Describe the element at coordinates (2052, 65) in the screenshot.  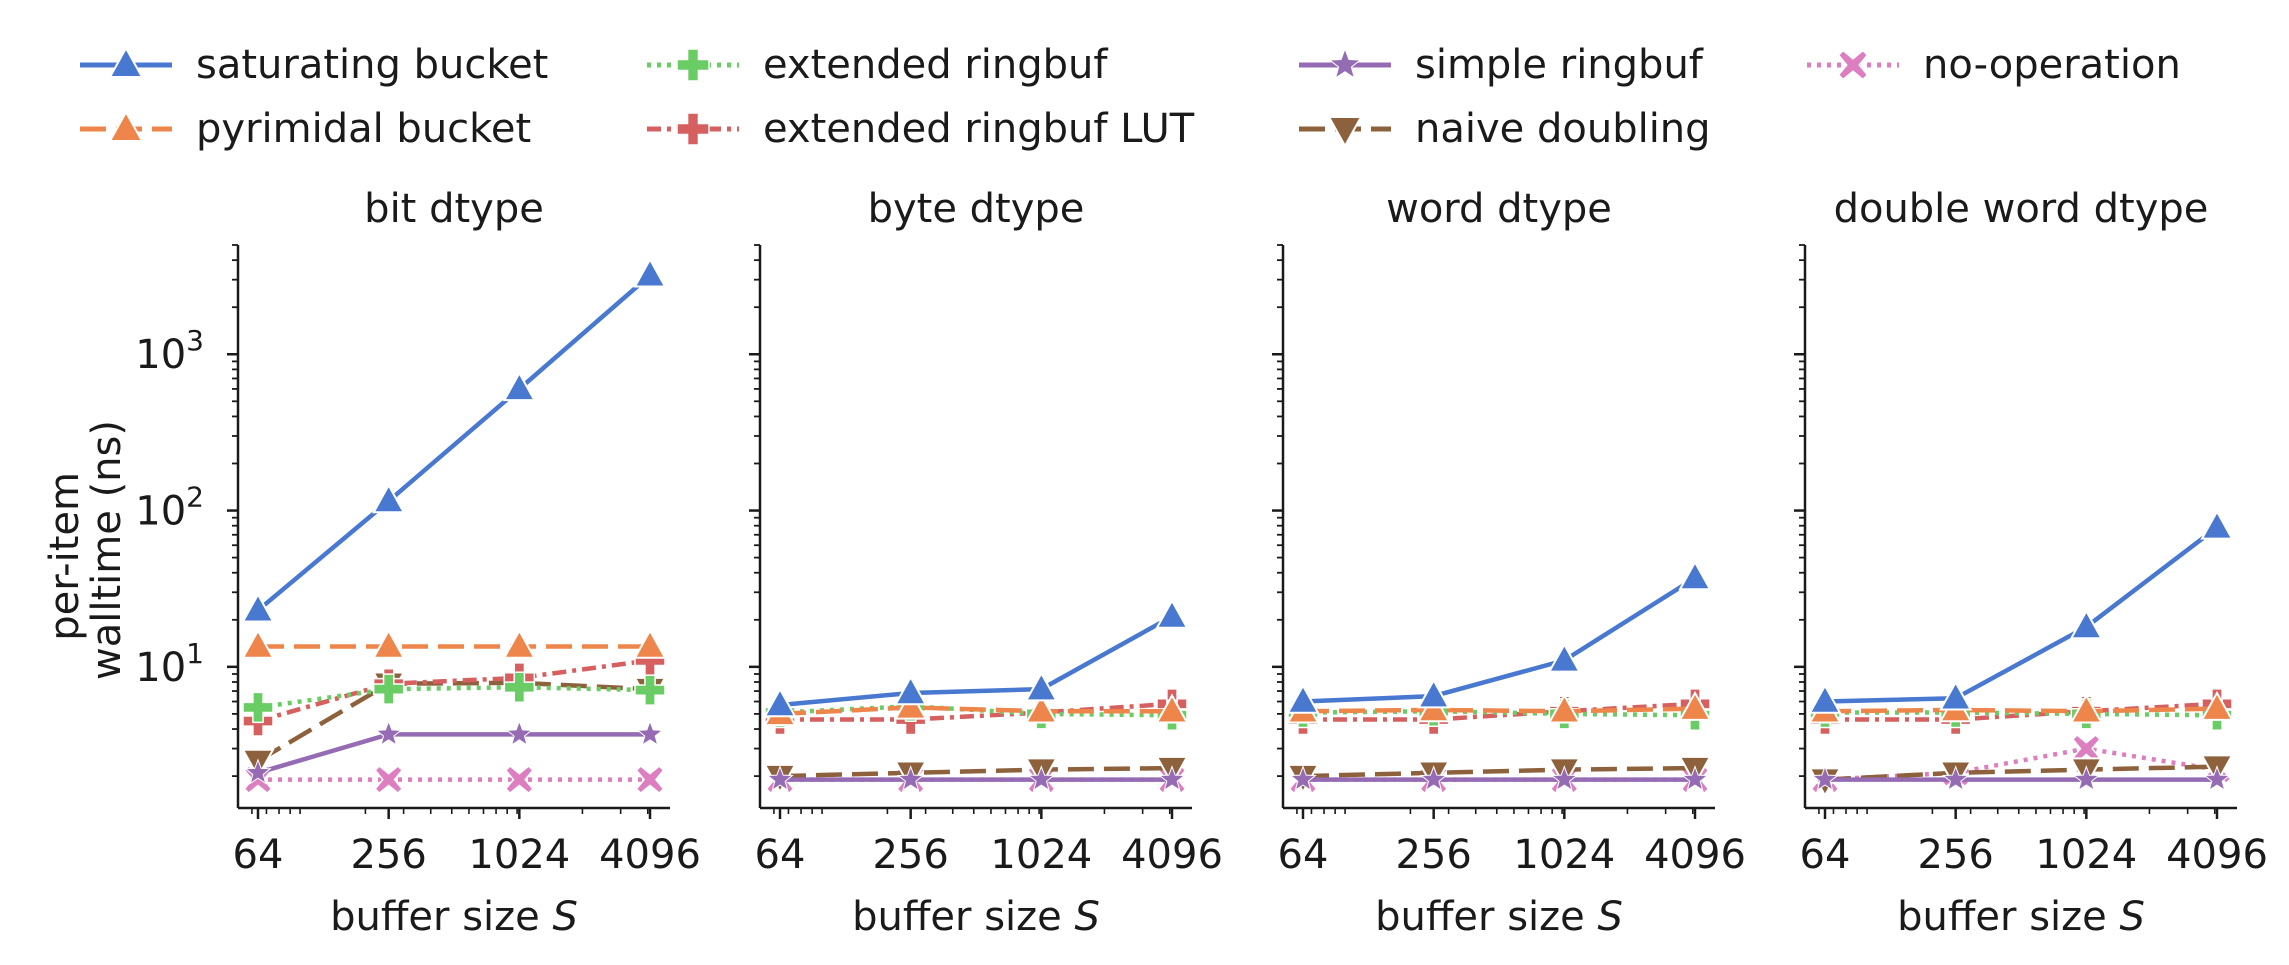
I see `legend-label: no-operation` at that location.